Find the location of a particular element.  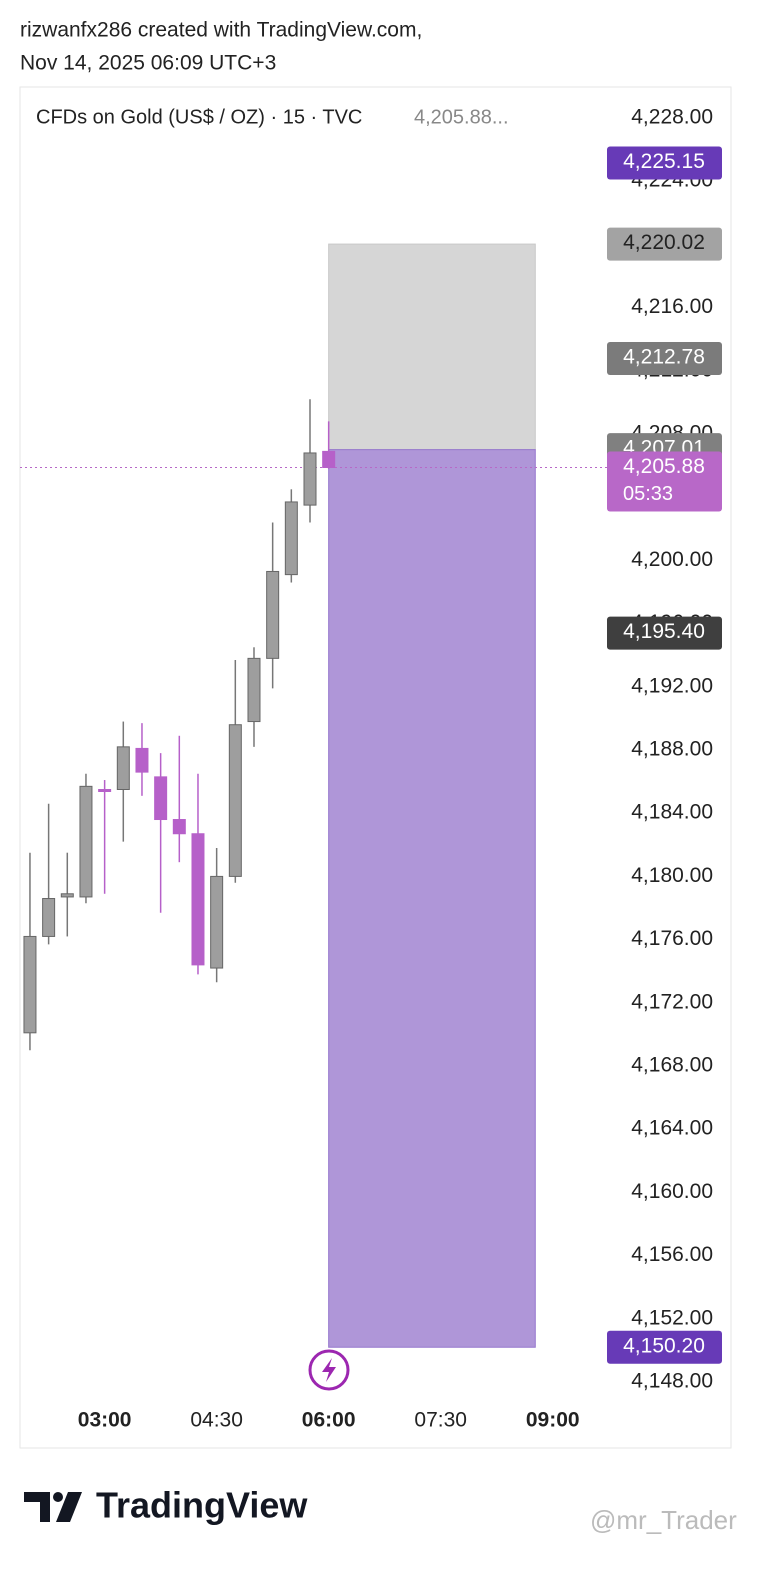

footer-logo: TradingView is located at coordinates (202, 1505).